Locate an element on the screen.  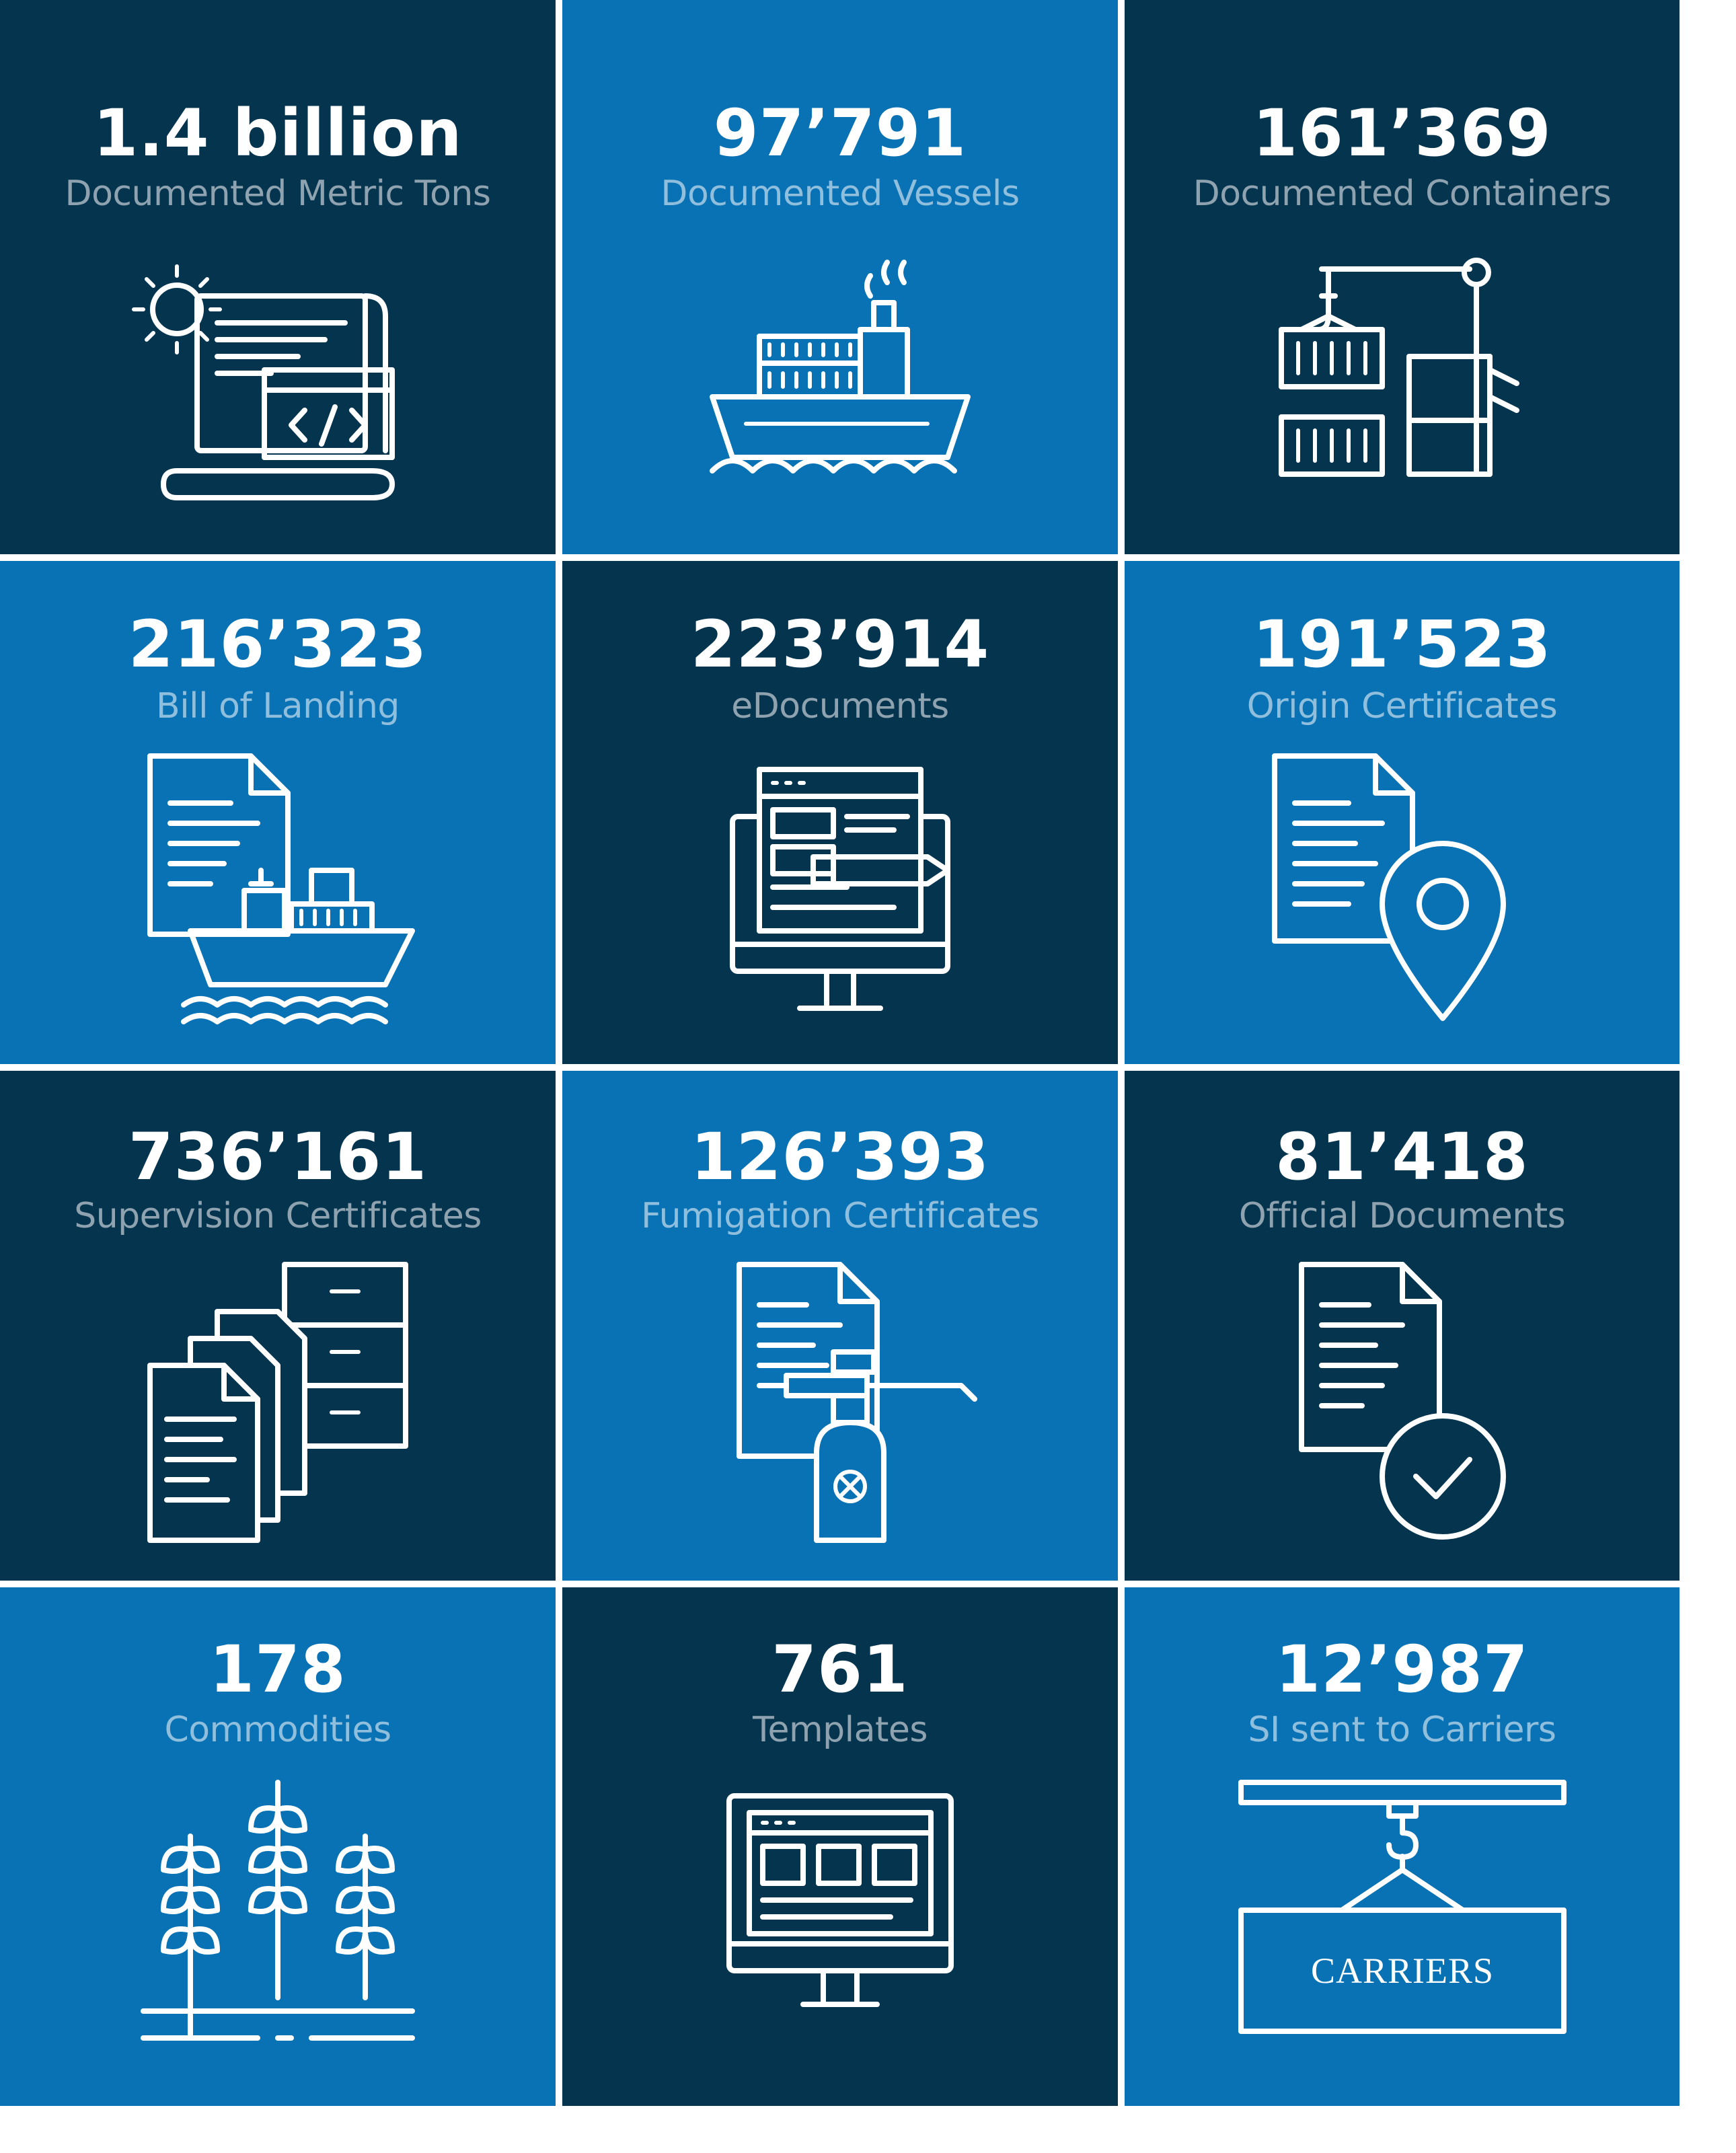
crane-containers-icon is located at coordinates (1398, 367).